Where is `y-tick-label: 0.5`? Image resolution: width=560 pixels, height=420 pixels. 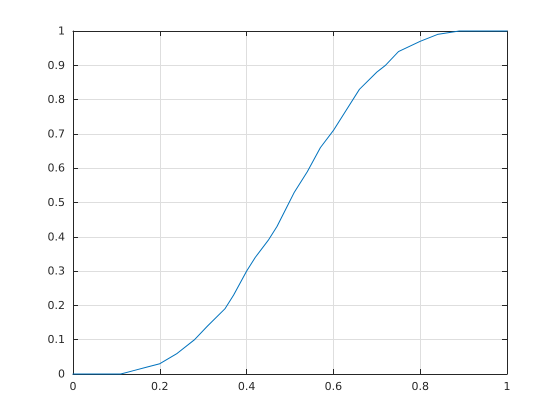
y-tick-label: 0.5 is located at coordinates (56, 202).